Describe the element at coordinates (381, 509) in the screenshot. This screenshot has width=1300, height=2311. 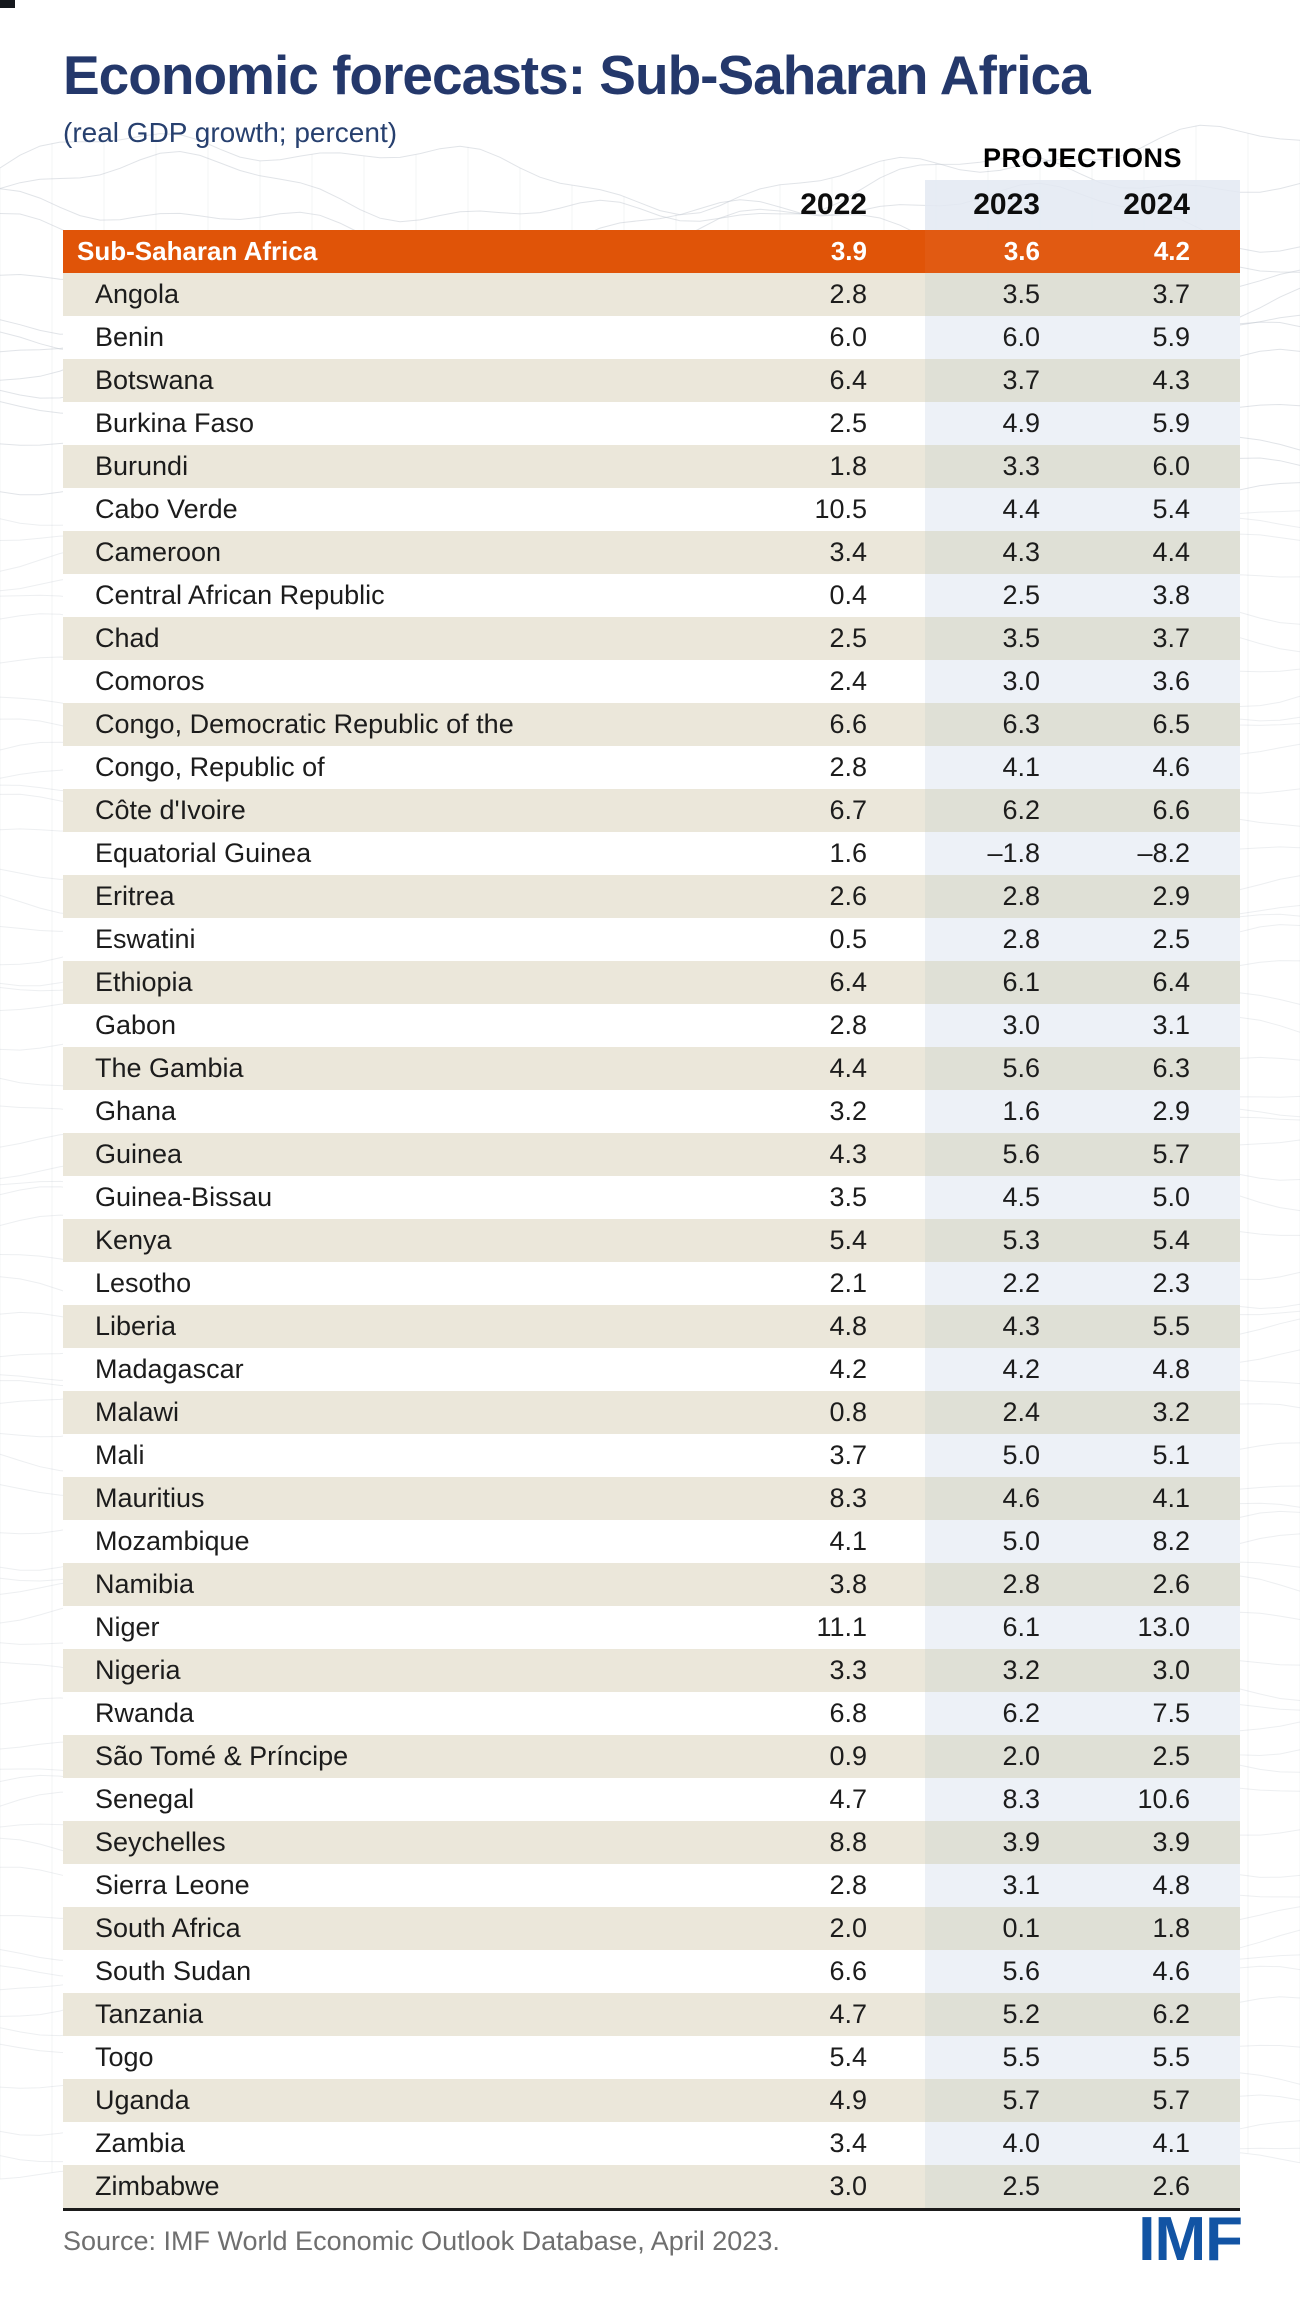
I see `country-name: Cabo Verde` at that location.